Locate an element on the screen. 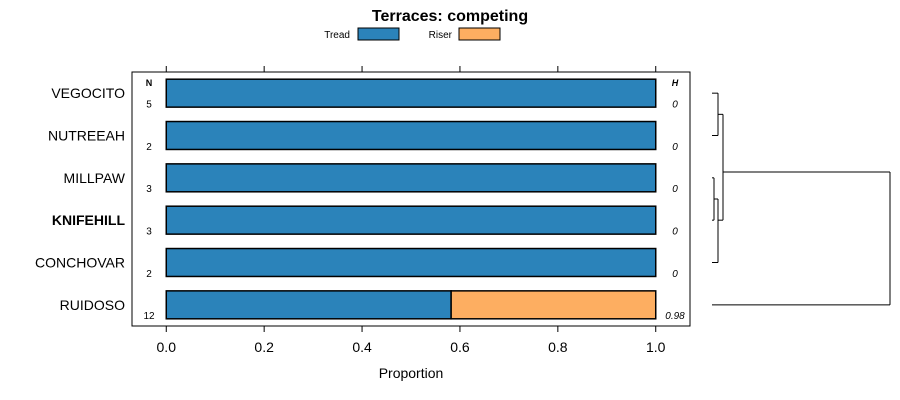 The image size is (900, 400). h-value: 0.98 is located at coordinates (675, 316).